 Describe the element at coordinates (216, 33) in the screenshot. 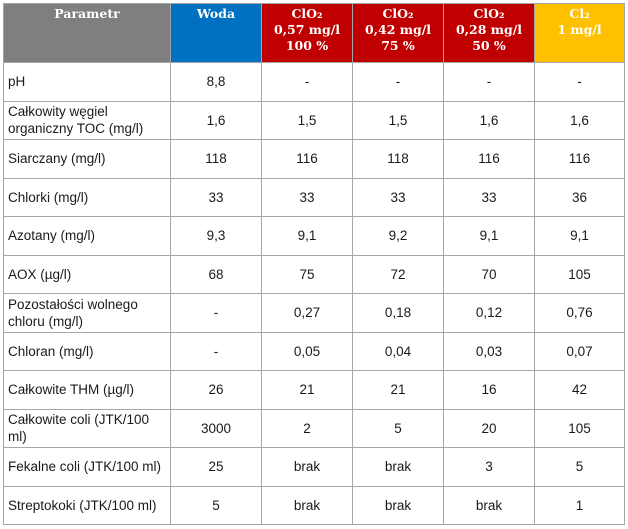

I see `header-woda: Woda` at that location.